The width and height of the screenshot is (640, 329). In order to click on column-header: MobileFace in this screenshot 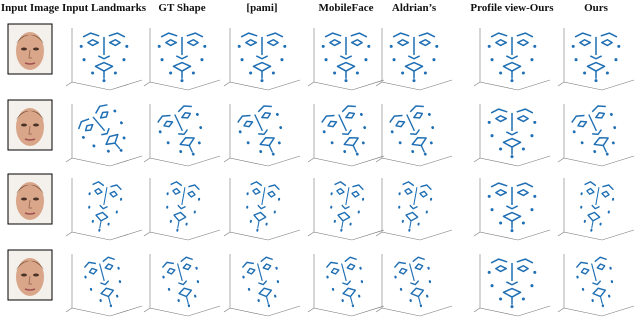, I will do `click(346, 8)`.